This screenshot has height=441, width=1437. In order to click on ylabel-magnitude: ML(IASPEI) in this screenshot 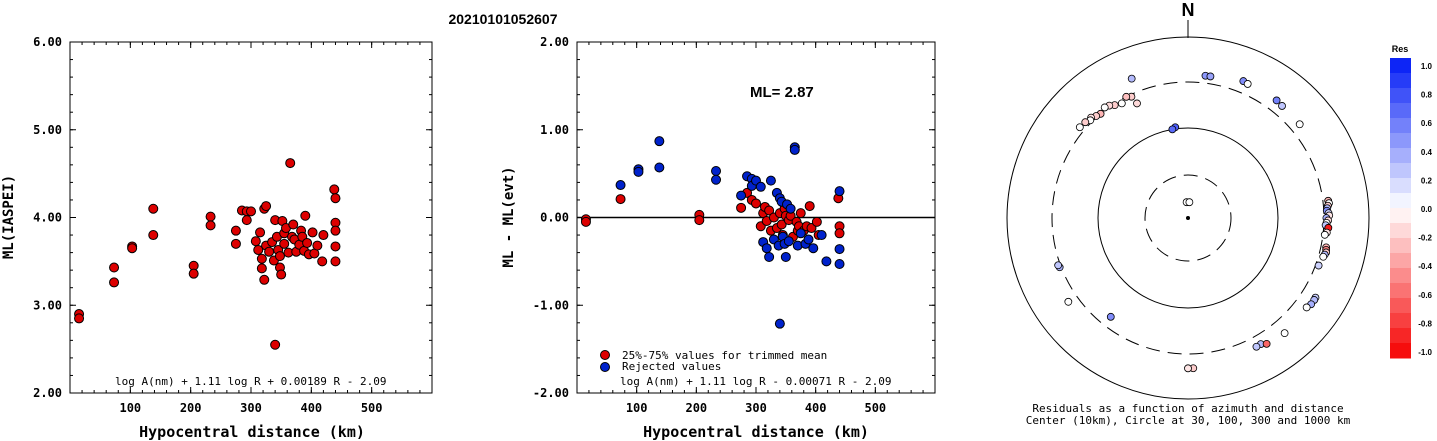, I will do `click(9, 217)`.